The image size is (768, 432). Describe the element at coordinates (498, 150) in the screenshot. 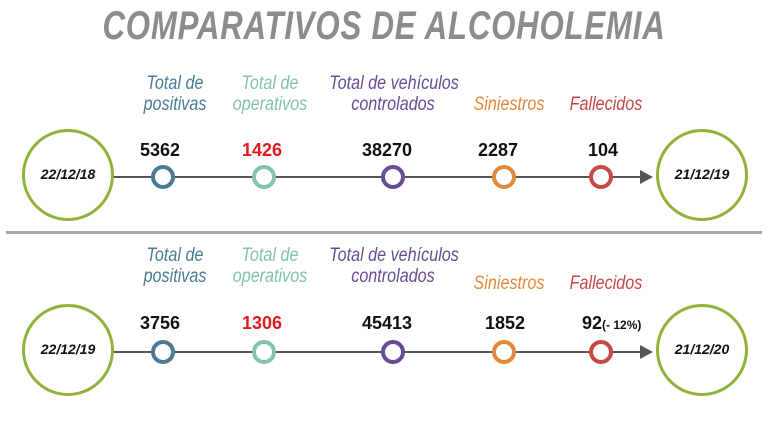

I see `value-siniestros: 2287` at that location.